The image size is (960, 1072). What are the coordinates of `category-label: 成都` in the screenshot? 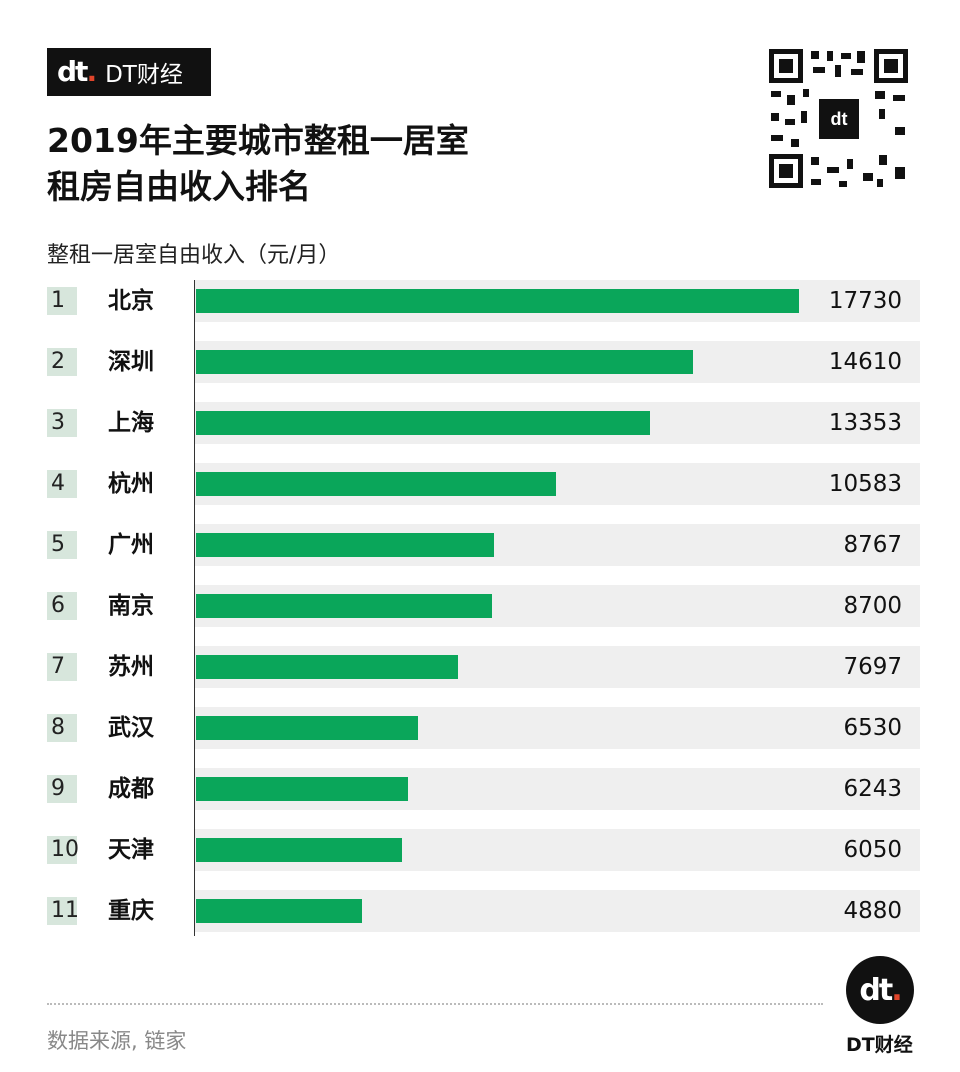 It's located at (131, 789).